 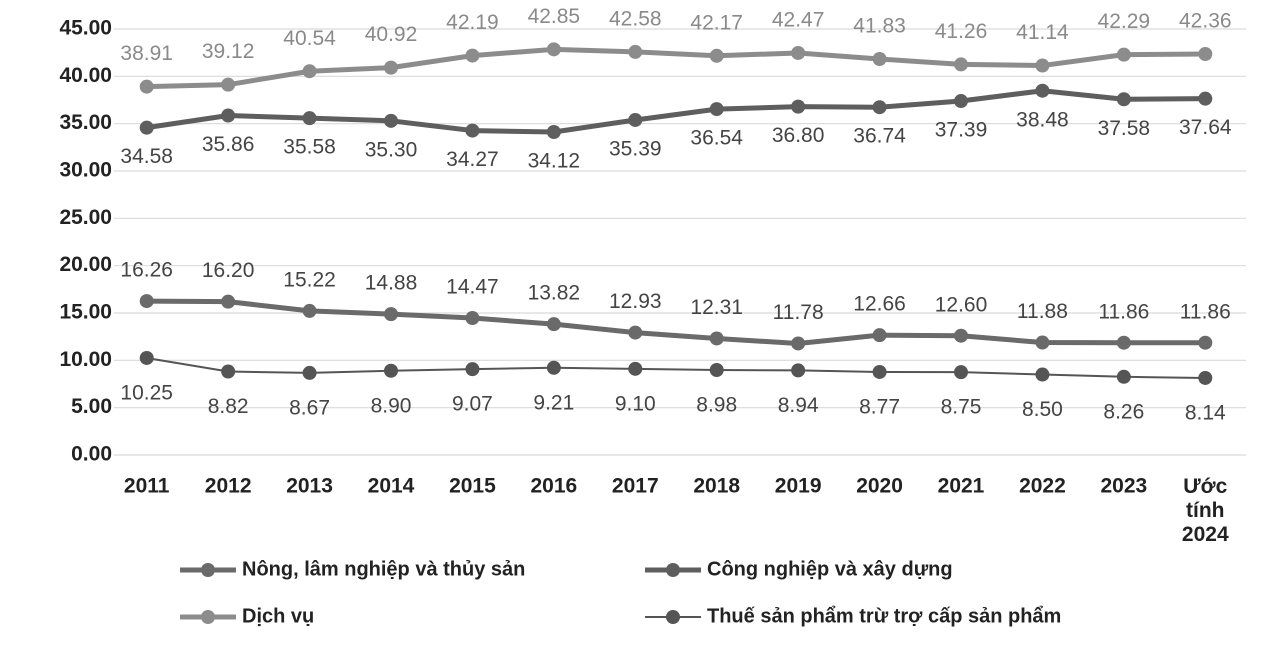 What do you see at coordinates (554, 161) in the screenshot?
I see `data-label: 34.12` at bounding box center [554, 161].